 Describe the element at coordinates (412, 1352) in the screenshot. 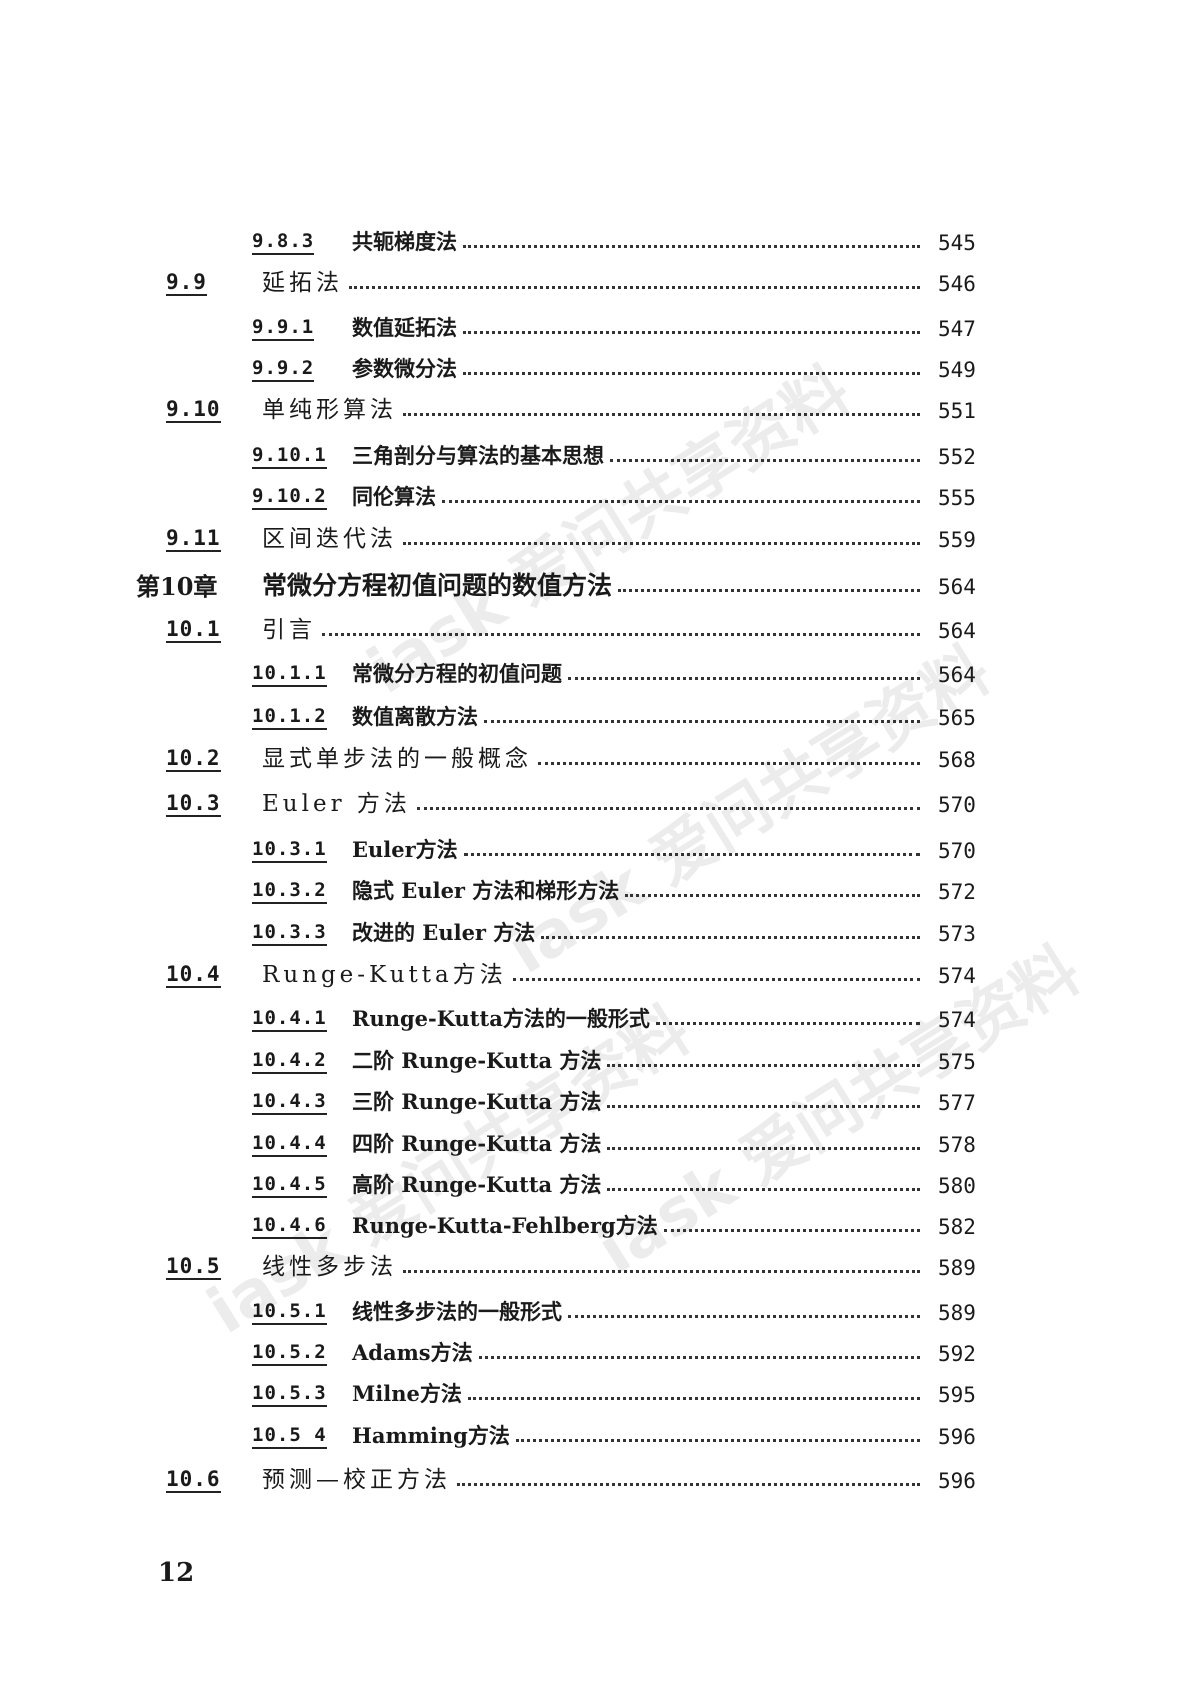

I see `section-title: Adams方法` at that location.